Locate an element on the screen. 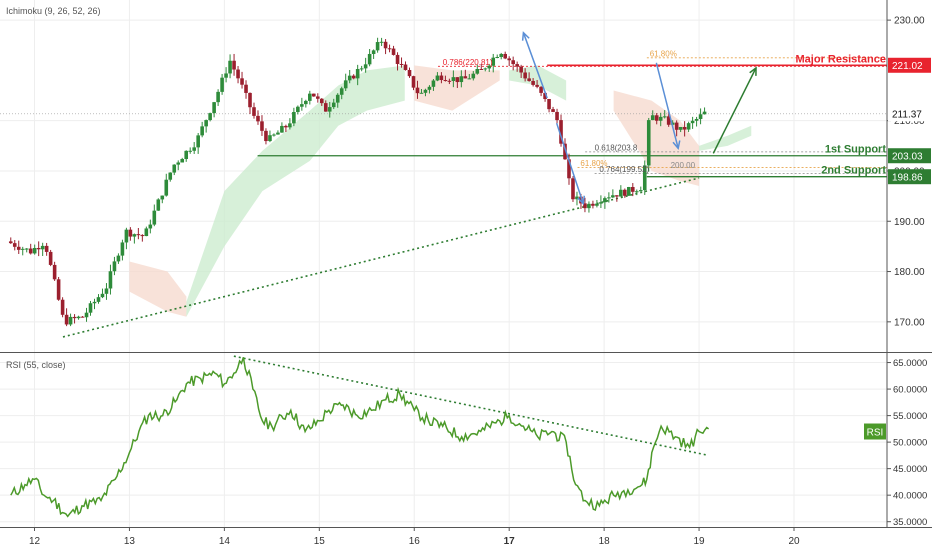  rsi-tick-label-3: 50.0000 is located at coordinates (910, 443).